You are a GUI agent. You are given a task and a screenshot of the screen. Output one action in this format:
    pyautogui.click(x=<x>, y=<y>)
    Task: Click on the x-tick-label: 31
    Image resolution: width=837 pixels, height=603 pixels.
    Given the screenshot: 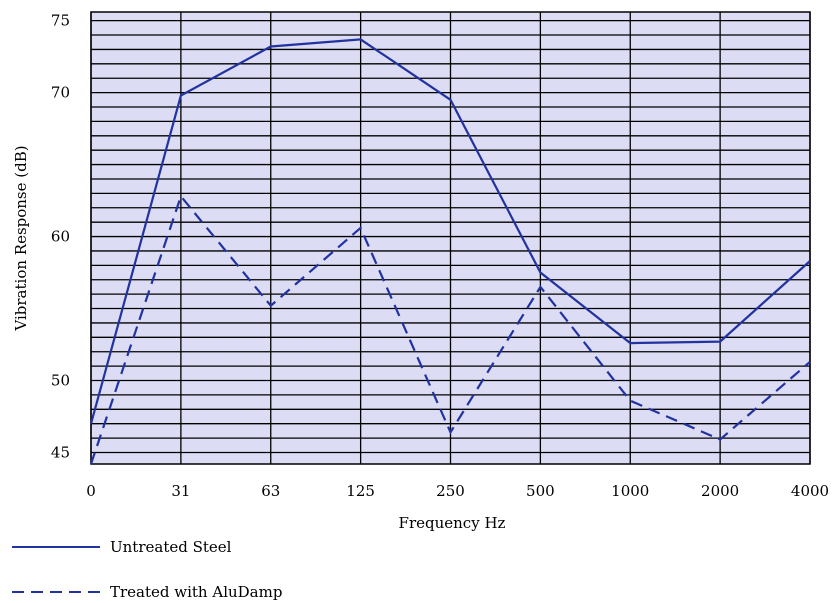 What is the action you would take?
    pyautogui.click(x=180, y=491)
    